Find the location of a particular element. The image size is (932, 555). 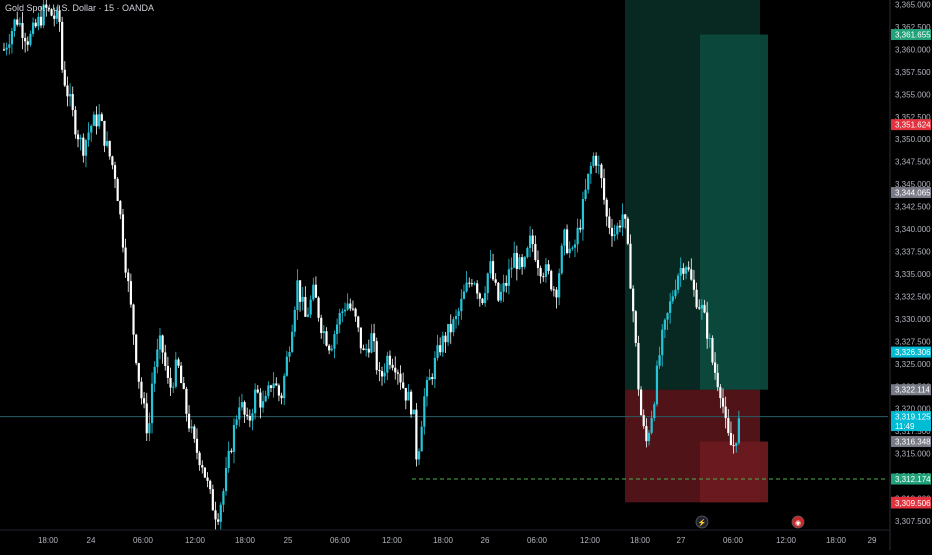

x-tick-label: 06:00 is located at coordinates (143, 540).